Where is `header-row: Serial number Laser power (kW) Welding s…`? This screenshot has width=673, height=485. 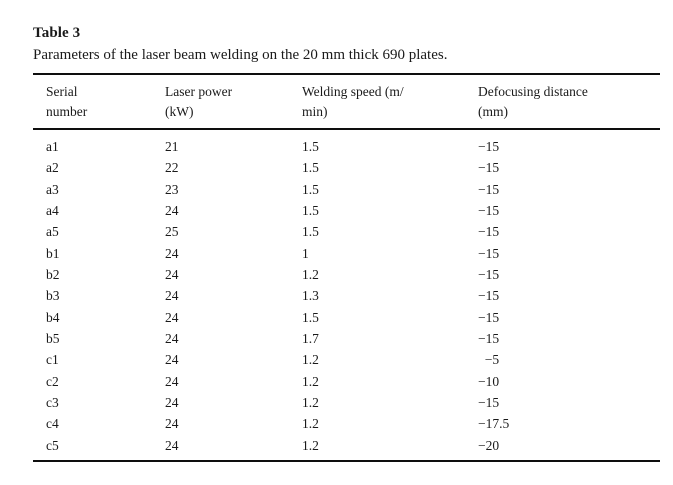
header-row: Serial number Laser power (kW) Welding s… is located at coordinates (346, 102).